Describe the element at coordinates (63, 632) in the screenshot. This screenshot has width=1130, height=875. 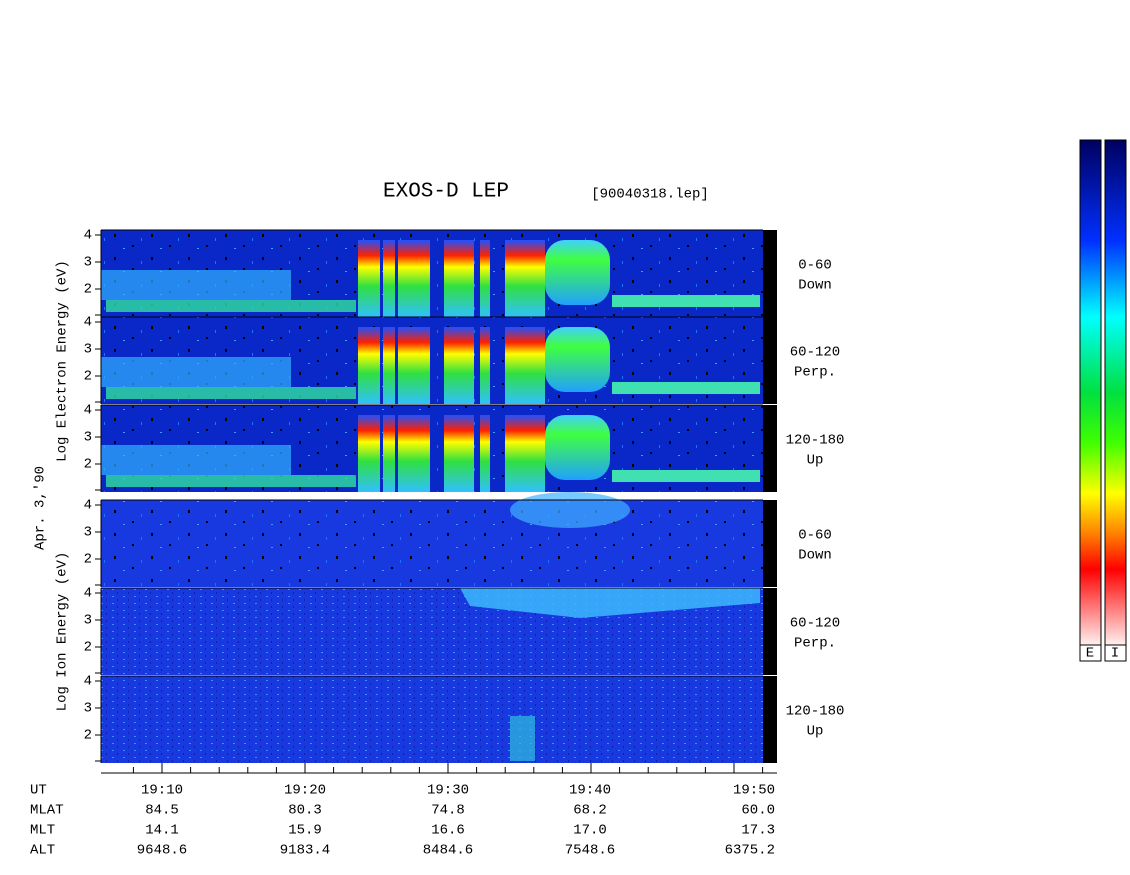
I see `y-axis-label: Log Ion Energy (eV)` at that location.